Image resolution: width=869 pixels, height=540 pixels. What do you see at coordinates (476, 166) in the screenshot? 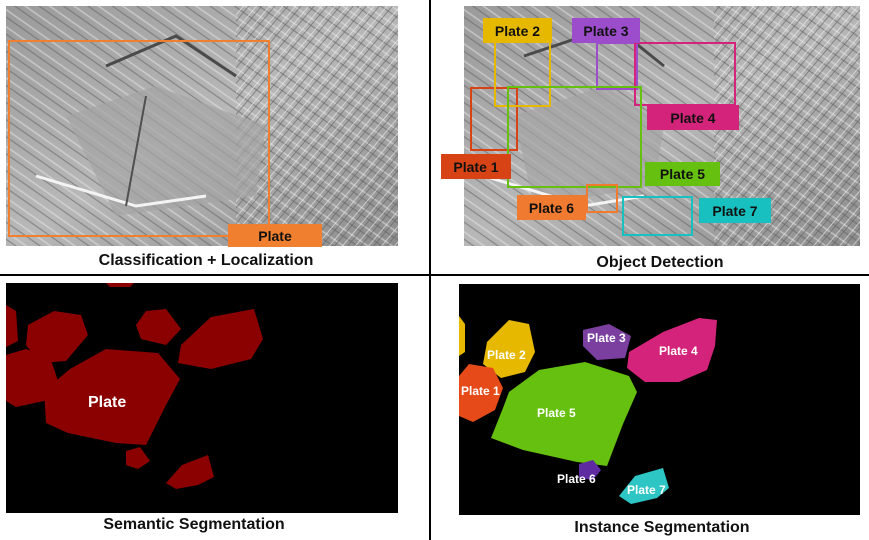
I see `tag-plate-1: Plate 1` at bounding box center [476, 166].